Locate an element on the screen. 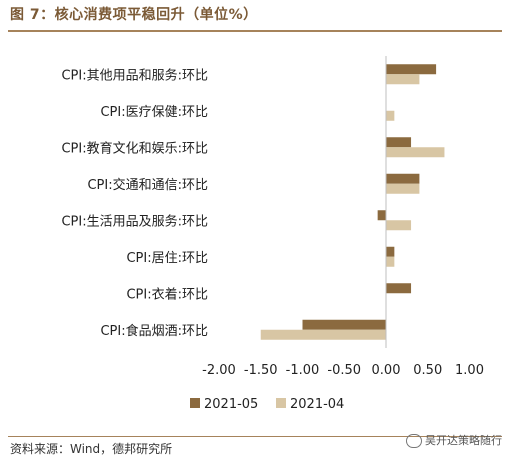 Image resolution: width=512 pixels, height=461 pixels. category-label: CPI:食品烟酒:环比 is located at coordinates (154, 331).